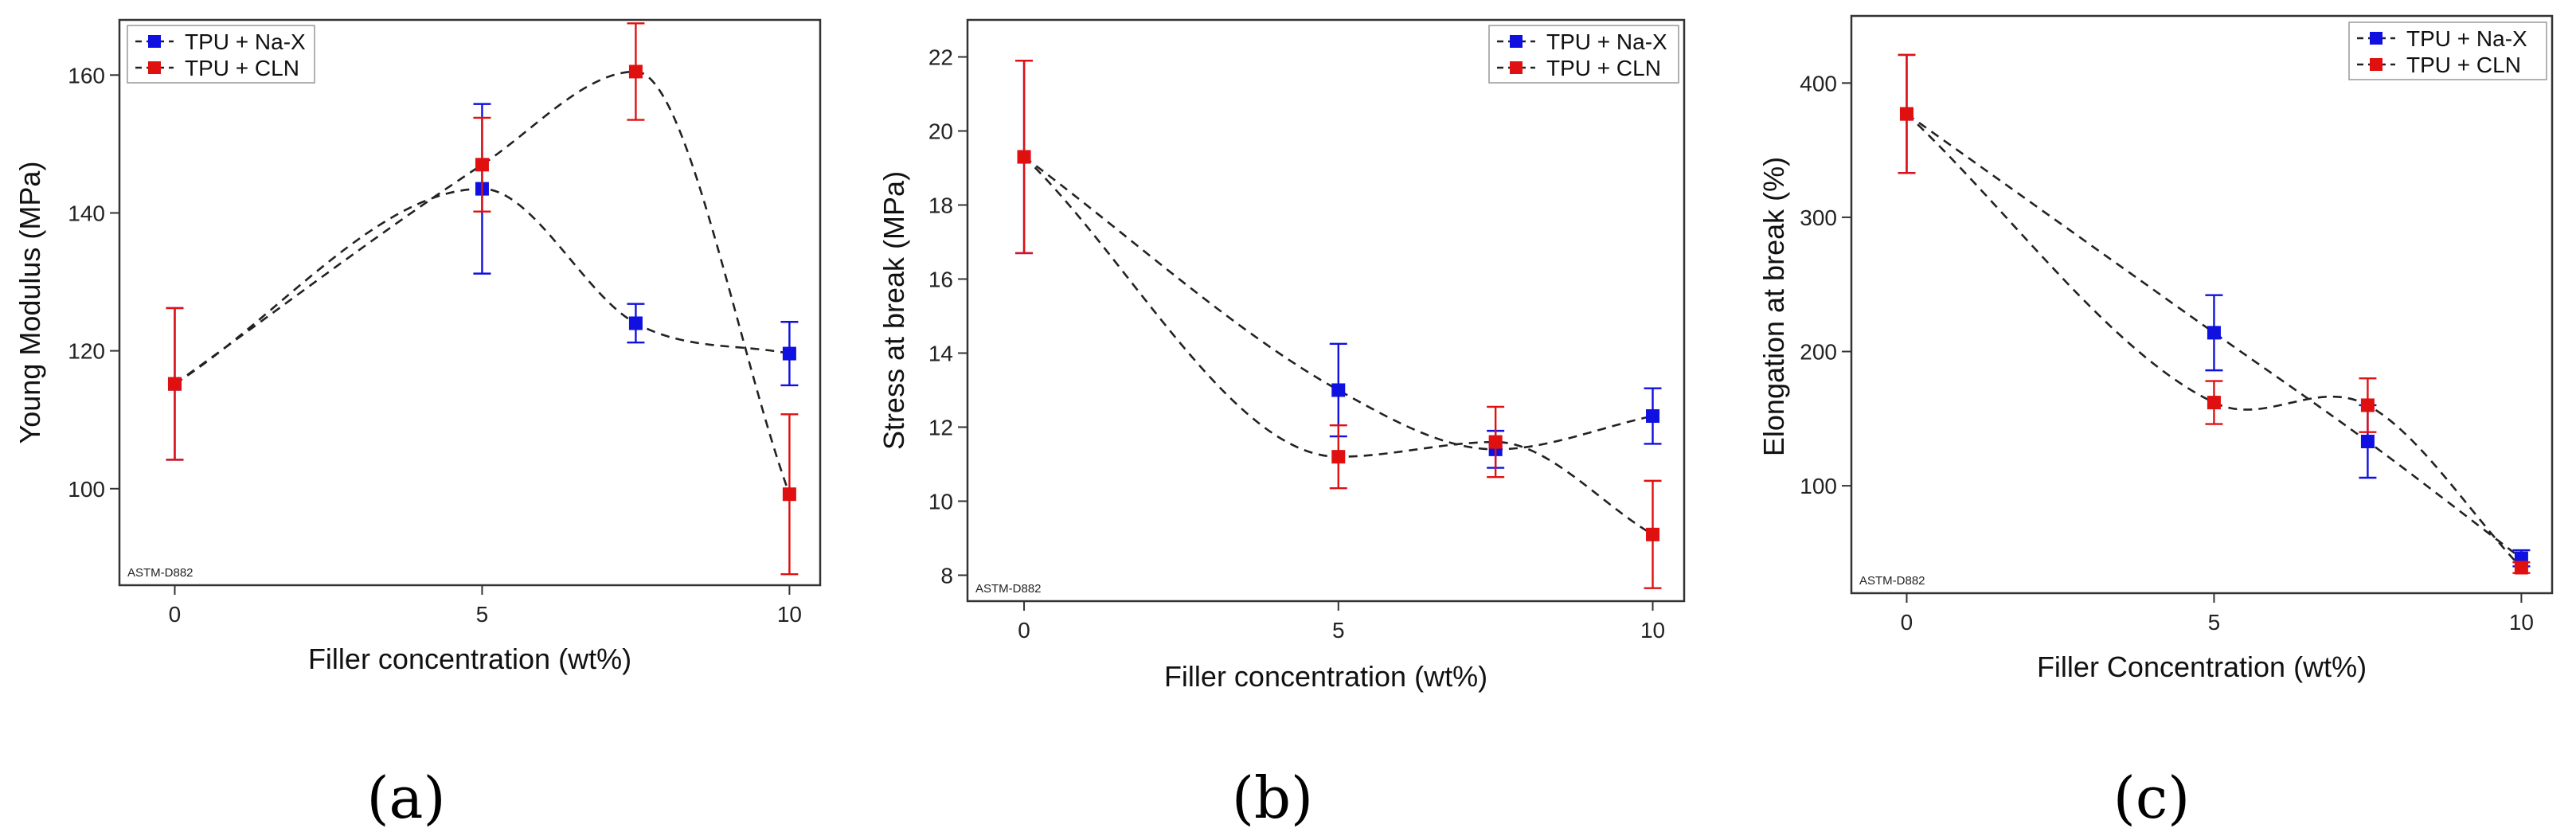 The image size is (2576, 840). Describe the element at coordinates (1272, 797) in the screenshot. I see `panel-caption-b: (b)` at that location.